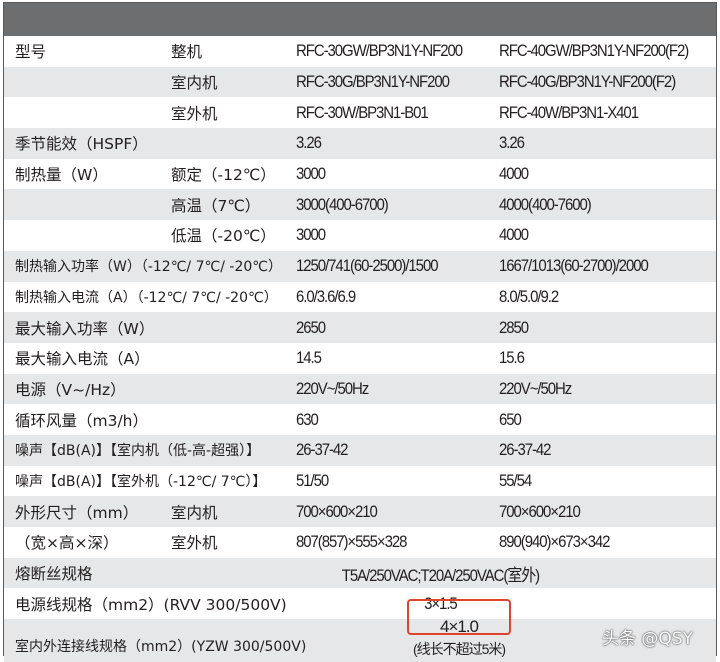 The height and width of the screenshot is (662, 720). What do you see at coordinates (441, 603) in the screenshot?
I see `merged-value: 3×1.5` at bounding box center [441, 603].